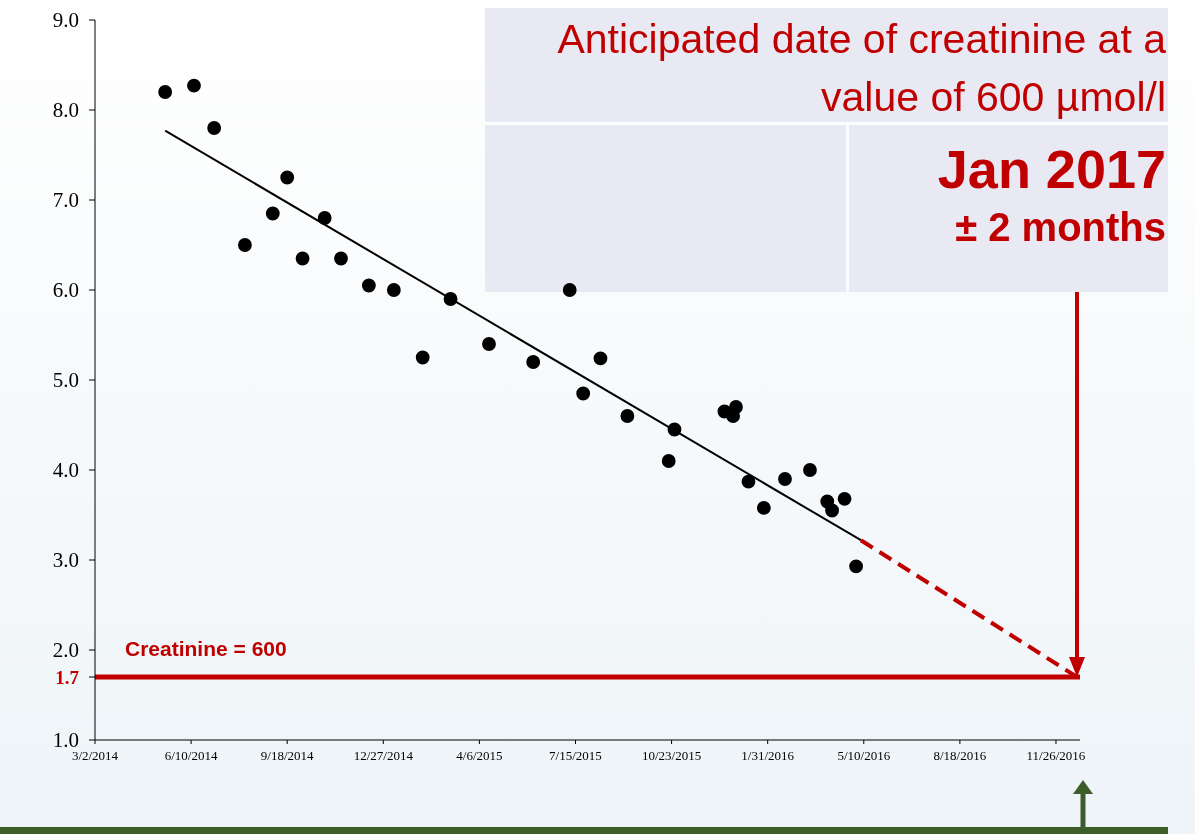 The width and height of the screenshot is (1195, 834). What do you see at coordinates (206, 649) in the screenshot?
I see `annotation: Creatinine = 600` at bounding box center [206, 649].